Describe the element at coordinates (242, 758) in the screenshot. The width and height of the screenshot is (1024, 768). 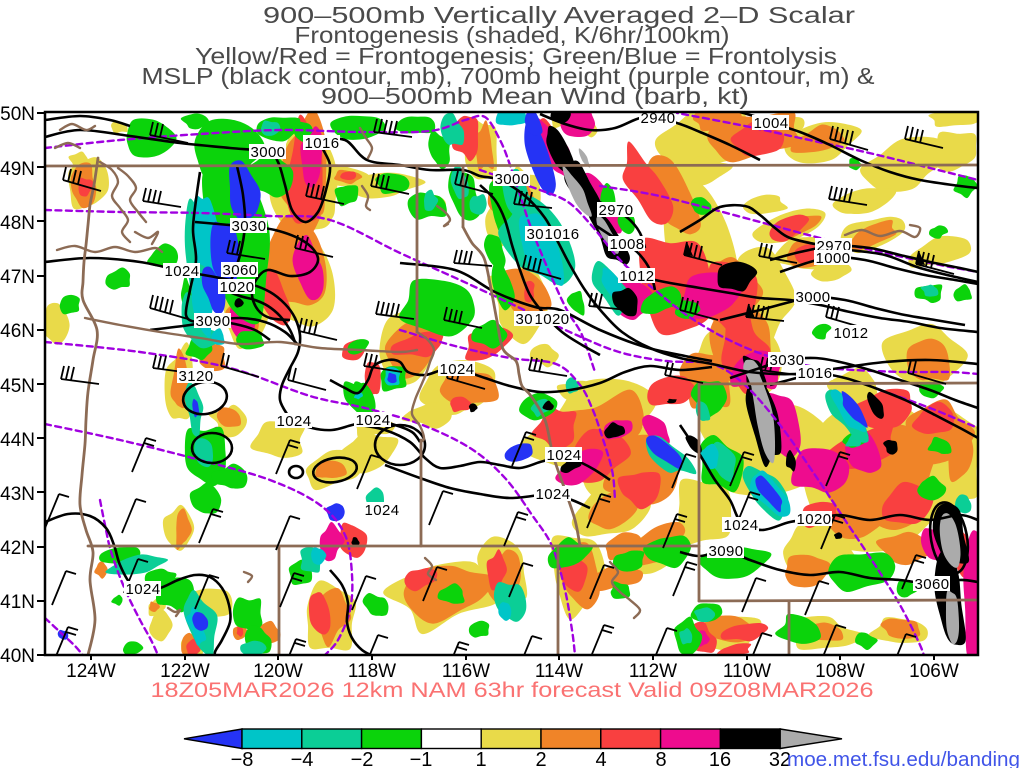
I see `svg-text: −8` at that location.